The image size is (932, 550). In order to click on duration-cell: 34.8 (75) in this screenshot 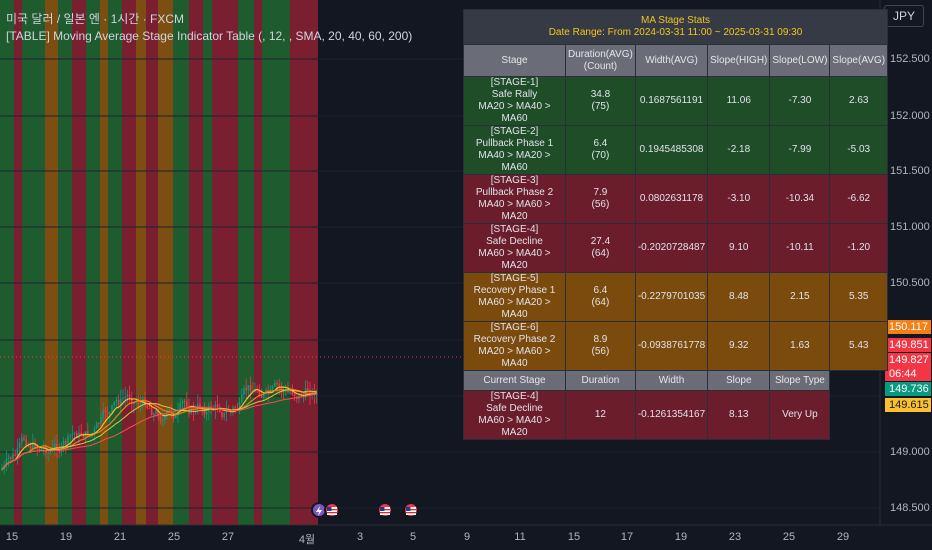, I will do `click(600, 101)`.